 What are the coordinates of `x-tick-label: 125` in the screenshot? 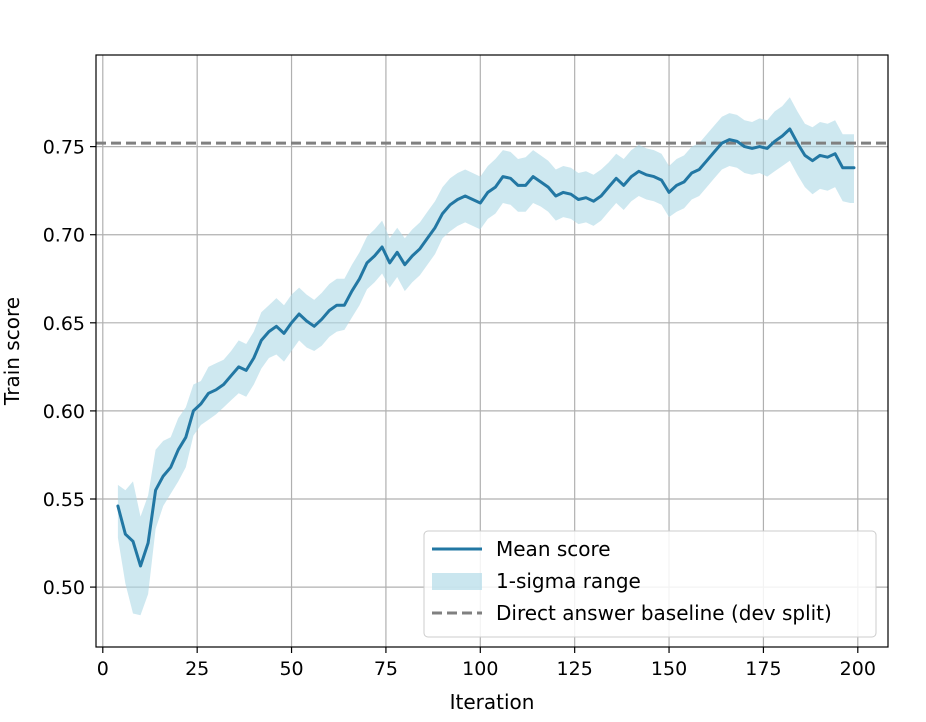 It's located at (575, 669).